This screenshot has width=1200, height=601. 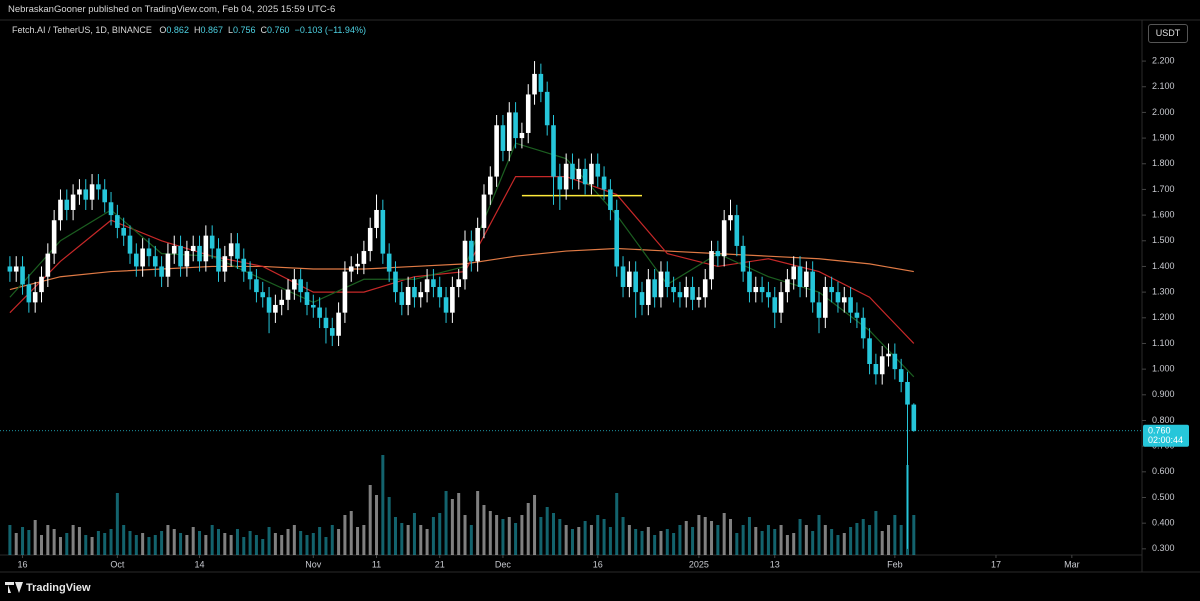 I want to click on ohlc-value: 0.760, so click(x=278, y=30).